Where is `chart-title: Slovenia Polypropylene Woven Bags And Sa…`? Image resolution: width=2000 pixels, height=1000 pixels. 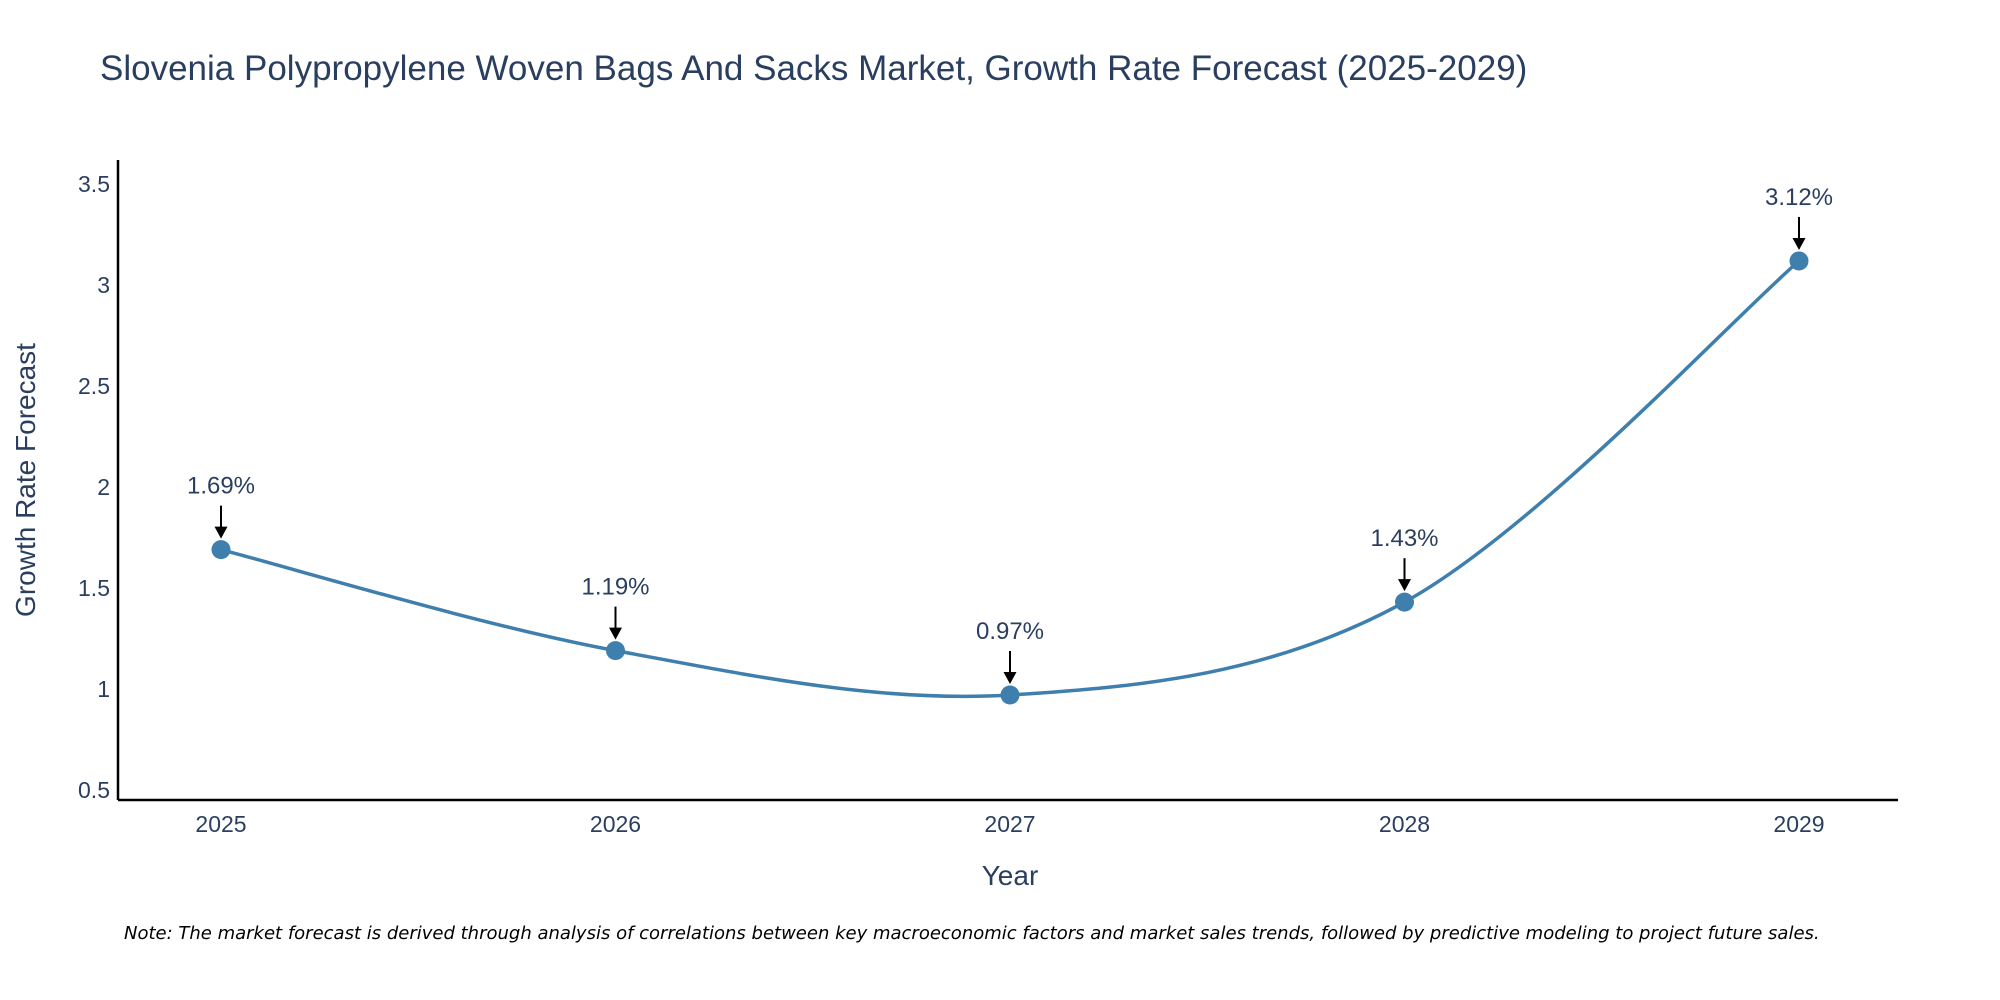 chart-title: Slovenia Polypropylene Woven Bags And Sa… is located at coordinates (813, 68).